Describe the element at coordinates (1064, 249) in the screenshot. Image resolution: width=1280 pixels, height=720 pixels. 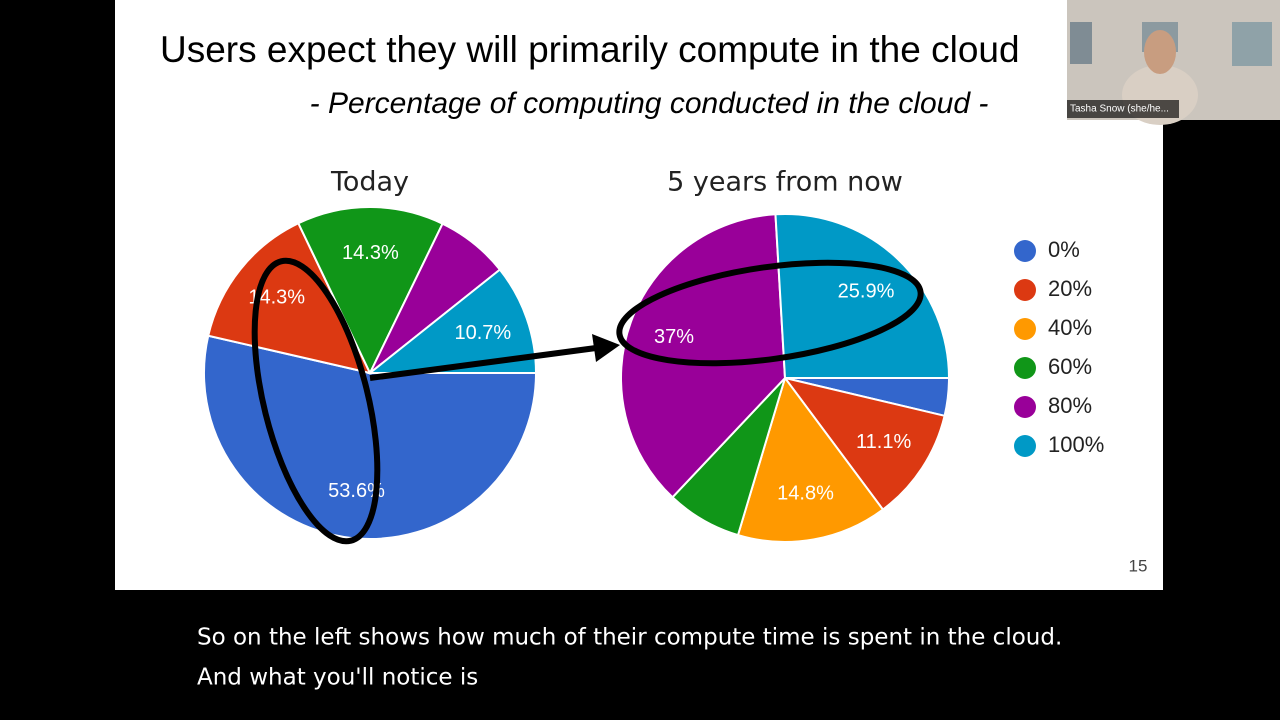
I see `legend-label: 0%` at that location.